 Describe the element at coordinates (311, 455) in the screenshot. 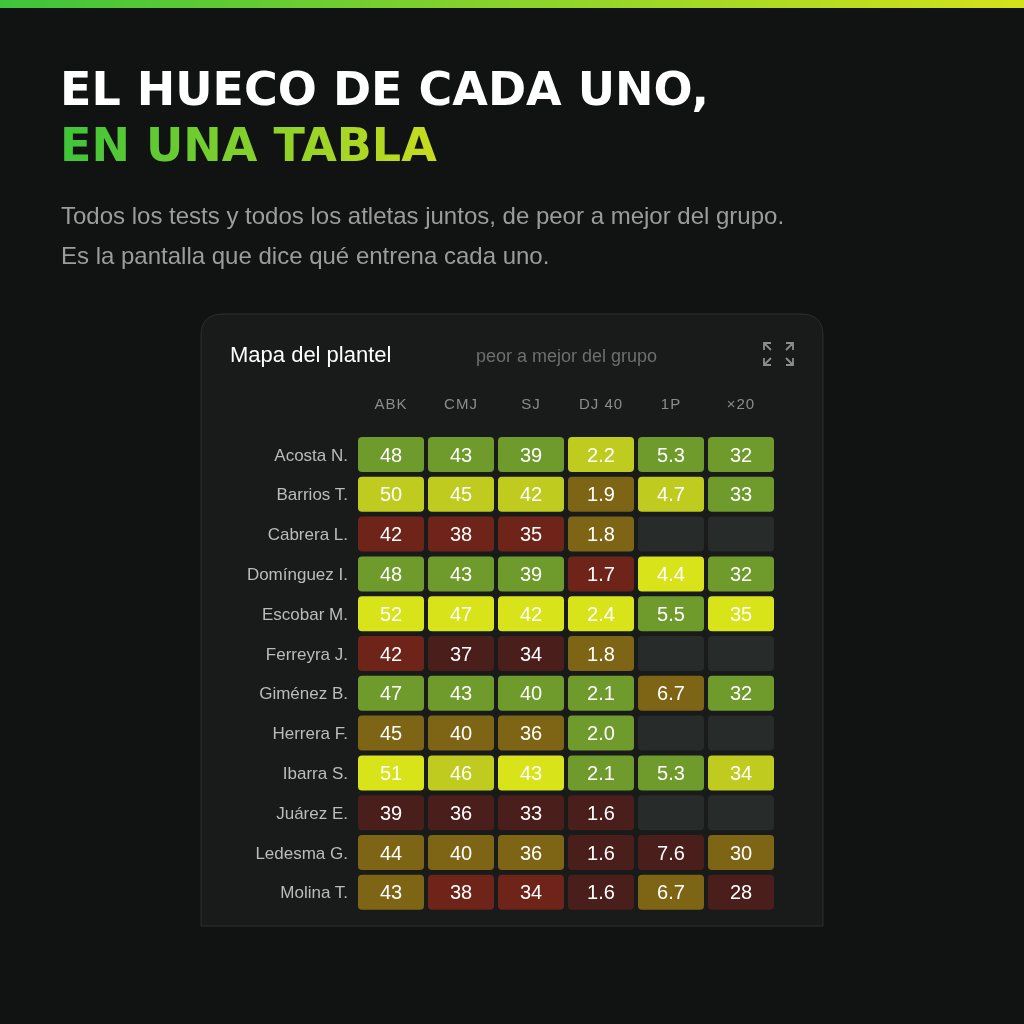

I see `y-tick-label: Acosta N.` at that location.